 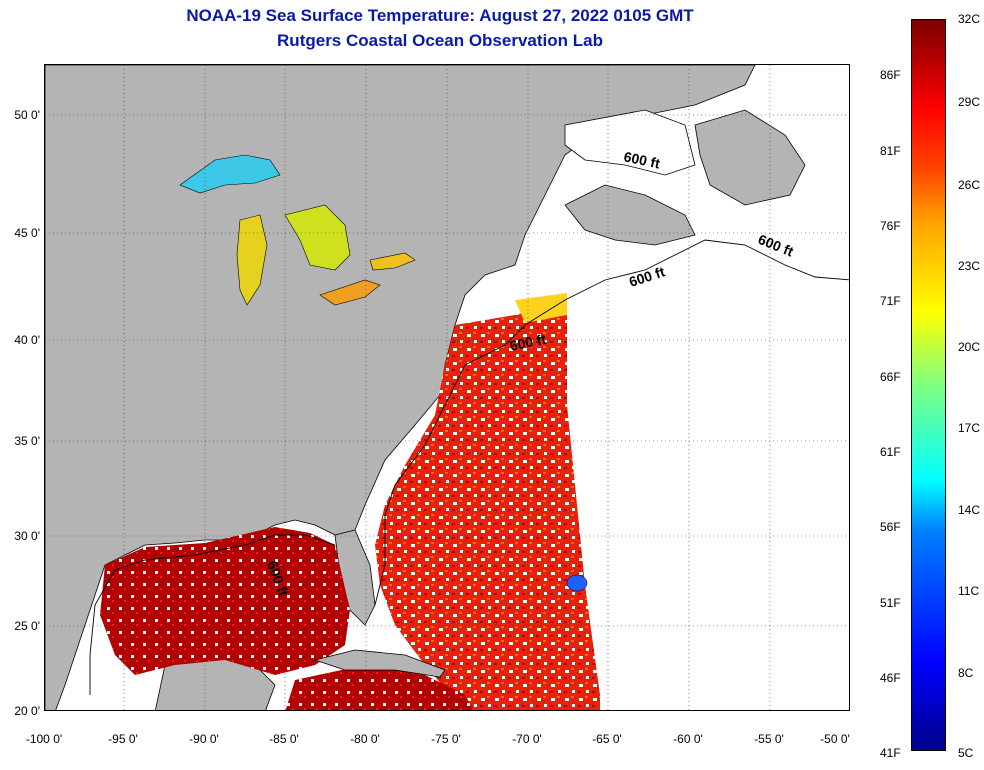 What do you see at coordinates (577, 583) in the screenshot?
I see `cold-eddy` at bounding box center [577, 583].